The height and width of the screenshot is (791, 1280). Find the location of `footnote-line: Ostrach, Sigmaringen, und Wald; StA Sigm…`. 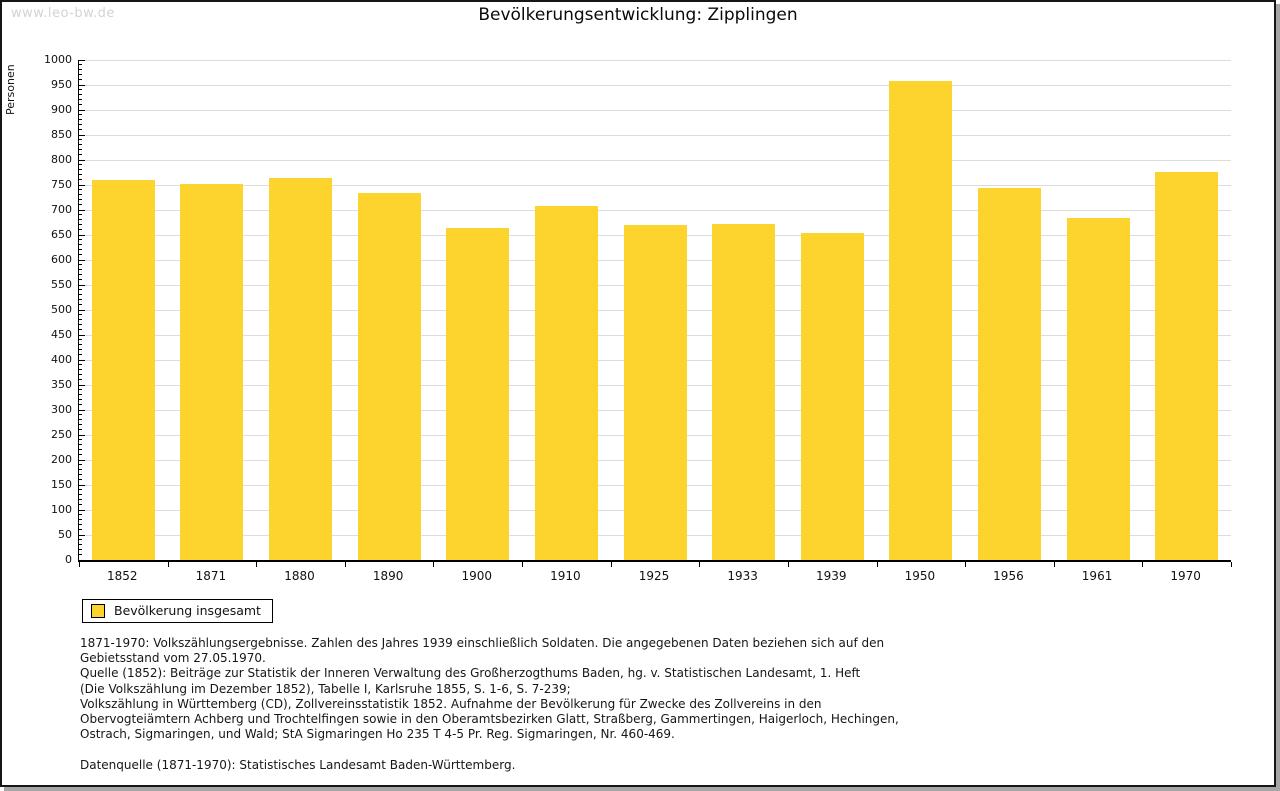

footnote-line: Ostrach, Sigmaringen, und Wald; StA Sigm… is located at coordinates (377, 734).